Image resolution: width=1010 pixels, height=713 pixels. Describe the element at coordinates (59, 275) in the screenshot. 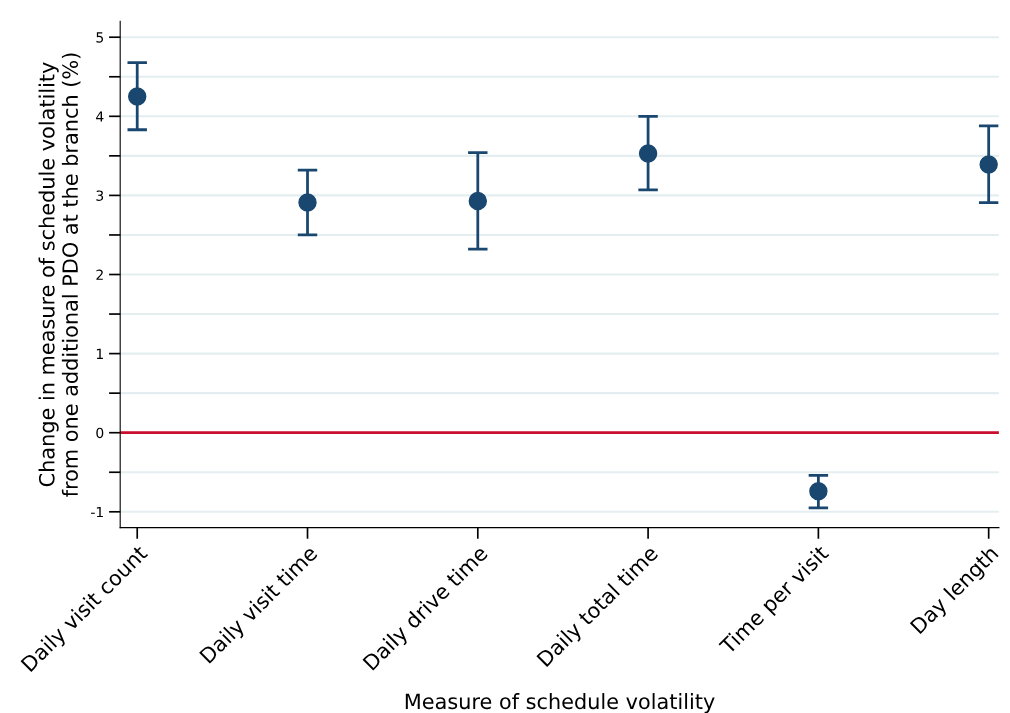

I see `y-axis-title: Change in measure of schedule volatility from one additional PDO at the branch (%)` at that location.